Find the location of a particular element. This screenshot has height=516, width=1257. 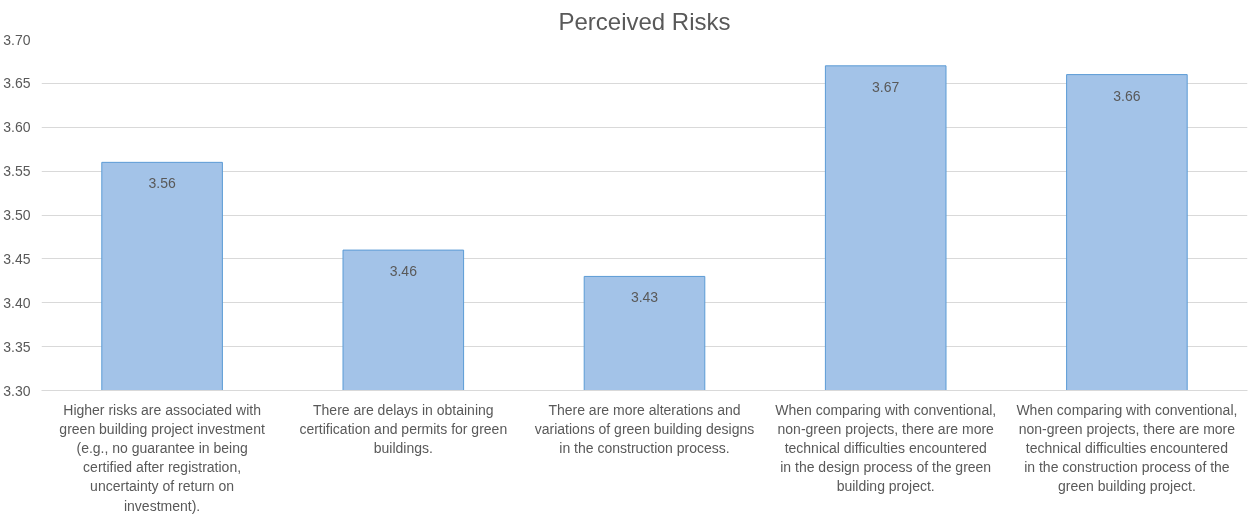

x-tick-label: When comparing with conventional, non-green projects, there are more technical difficulties encountered in the design process of the green building project. is located at coordinates (886, 448).